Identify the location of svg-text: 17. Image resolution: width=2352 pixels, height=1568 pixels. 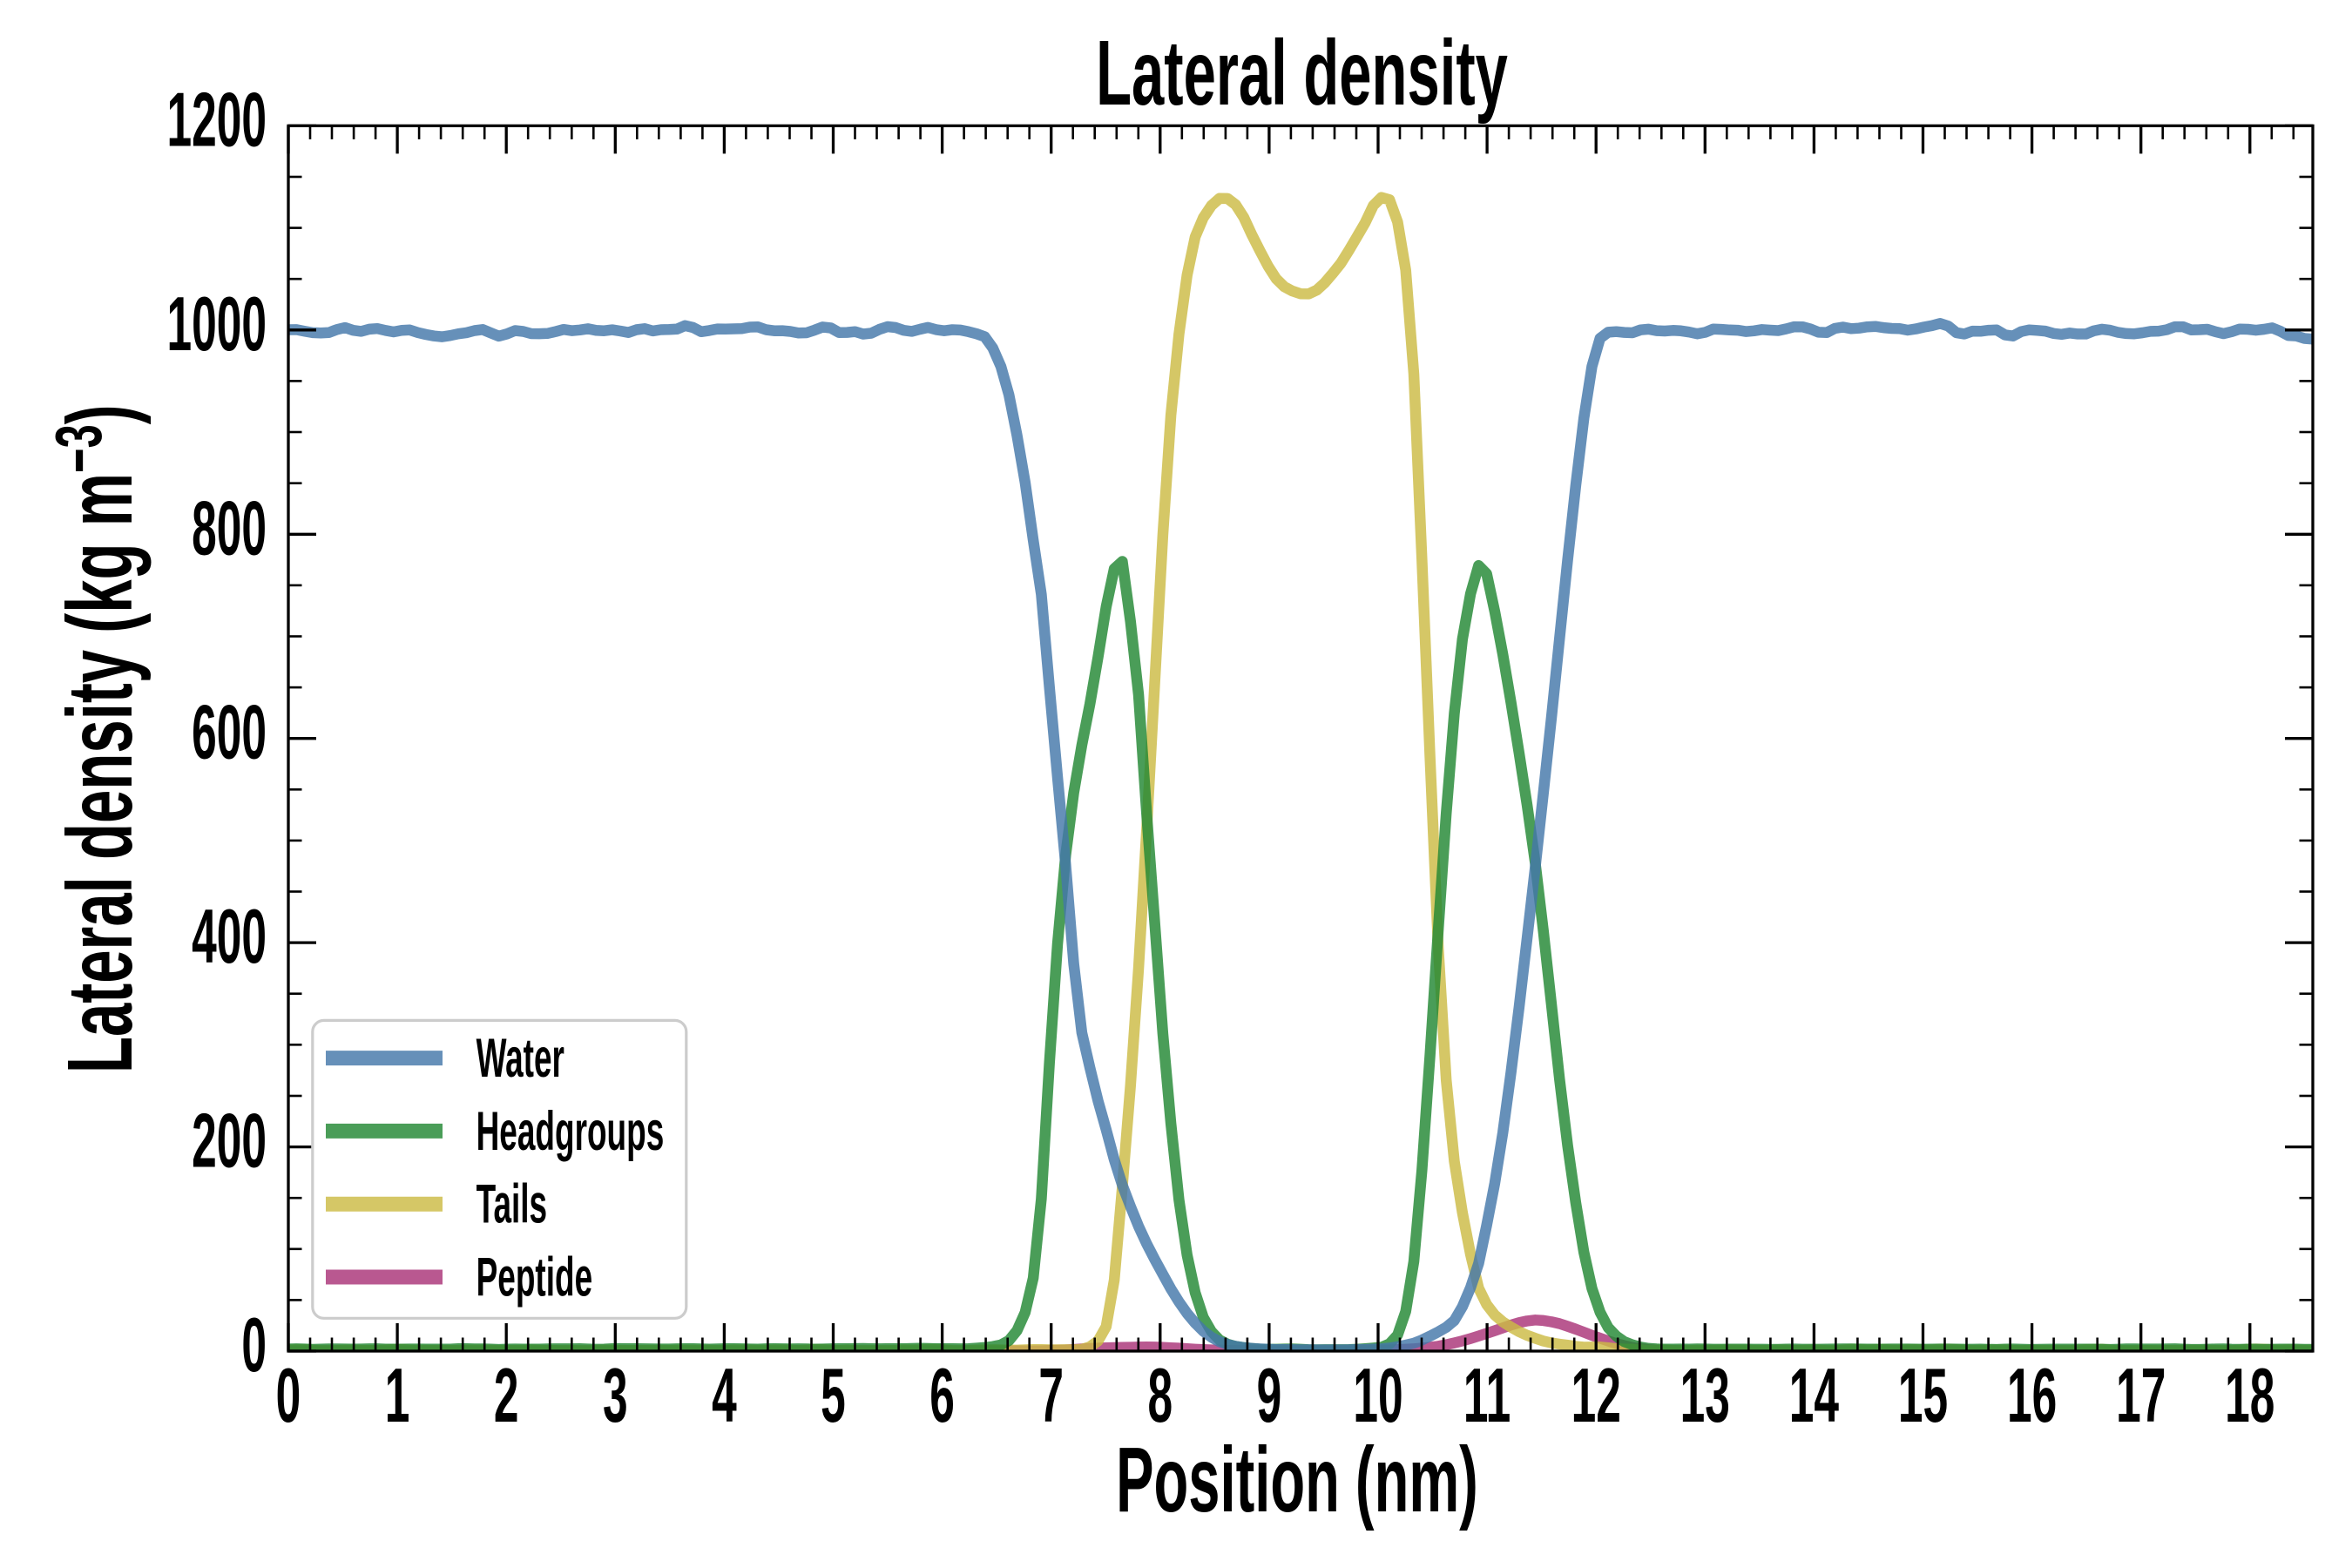
(2141, 1396).